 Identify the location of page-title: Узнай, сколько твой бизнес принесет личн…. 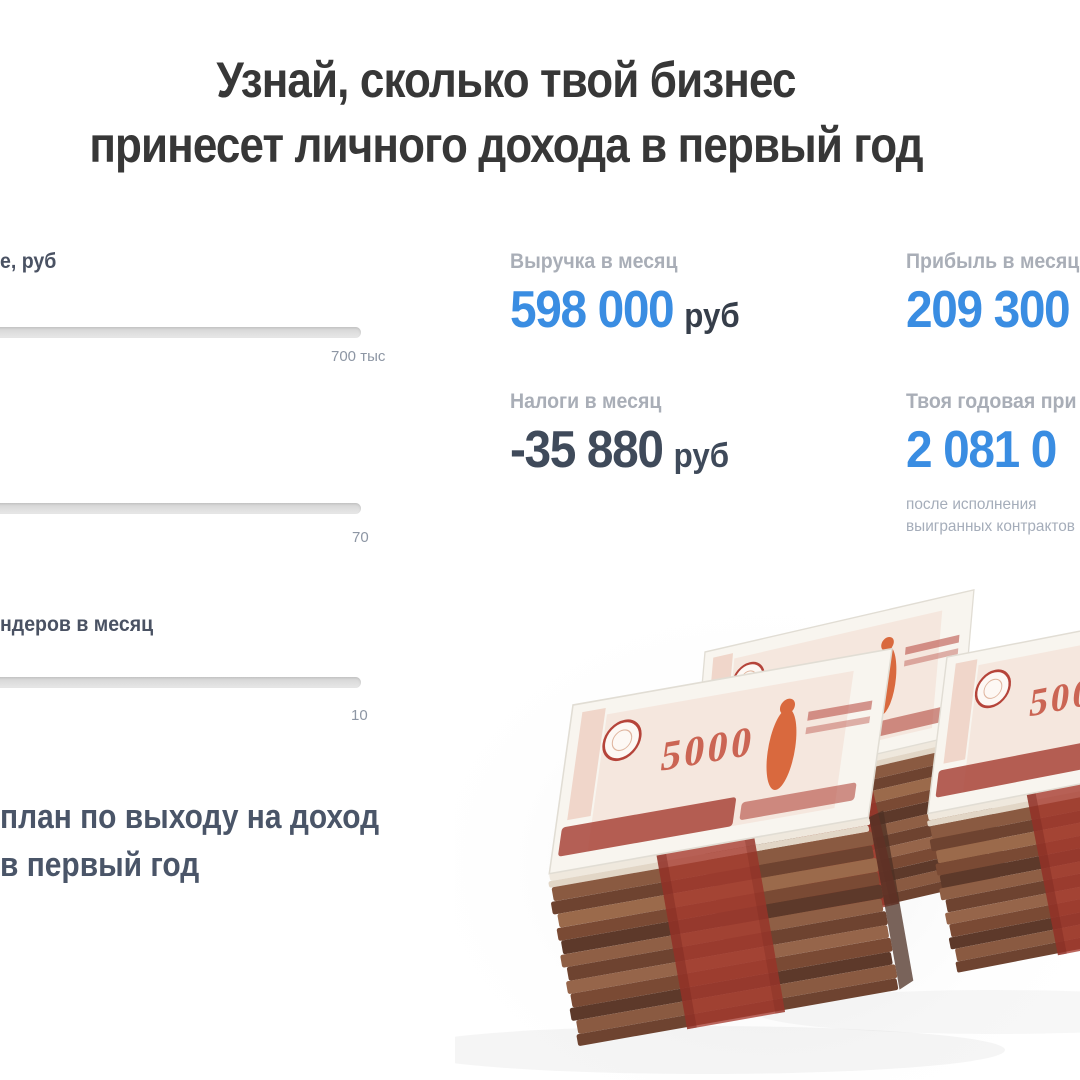
(506, 113).